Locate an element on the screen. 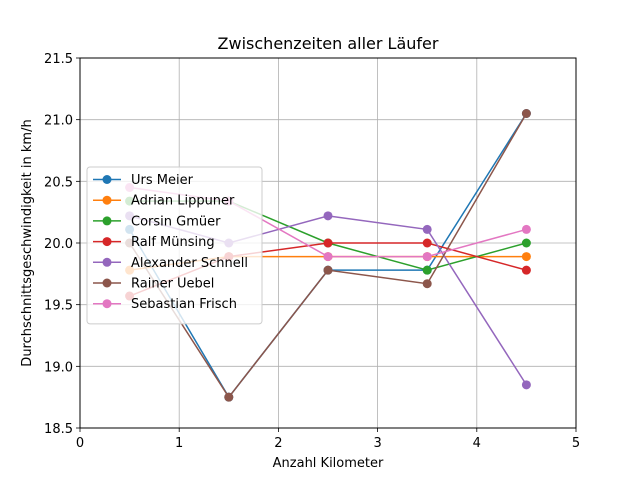 The height and width of the screenshot is (480, 640). legend-box is located at coordinates (174, 245).